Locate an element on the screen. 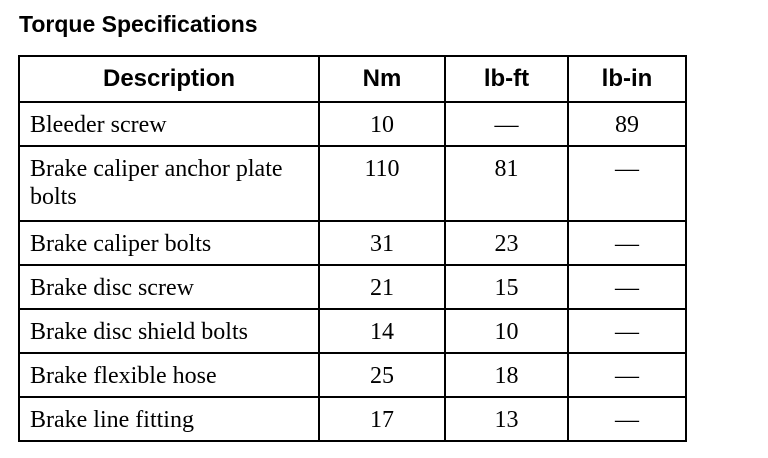 The image size is (768, 458). lbft-cell: 23 is located at coordinates (506, 243).